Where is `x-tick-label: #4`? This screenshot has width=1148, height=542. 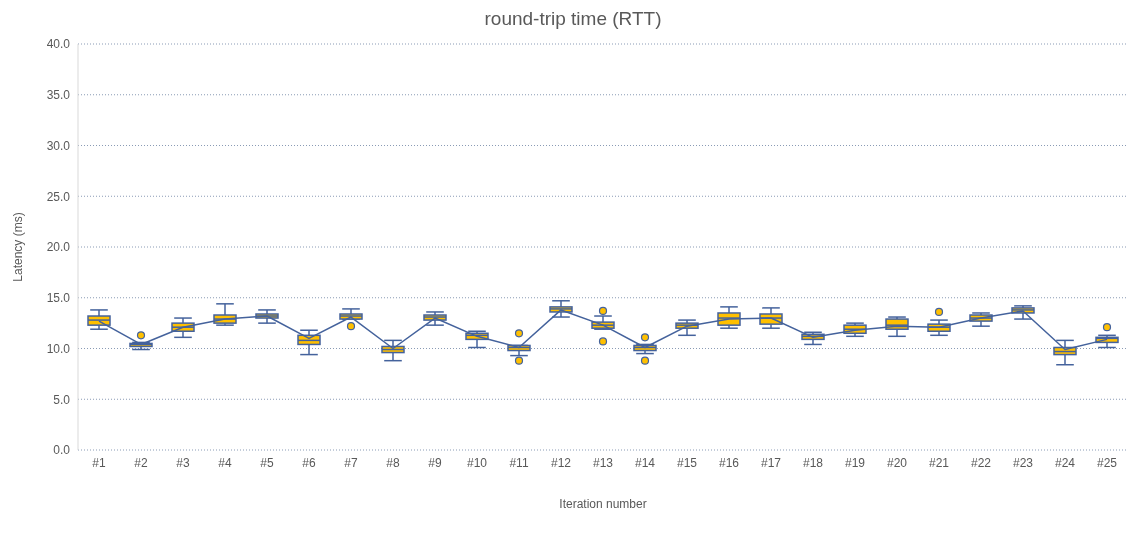 x-tick-label: #4 is located at coordinates (225, 462).